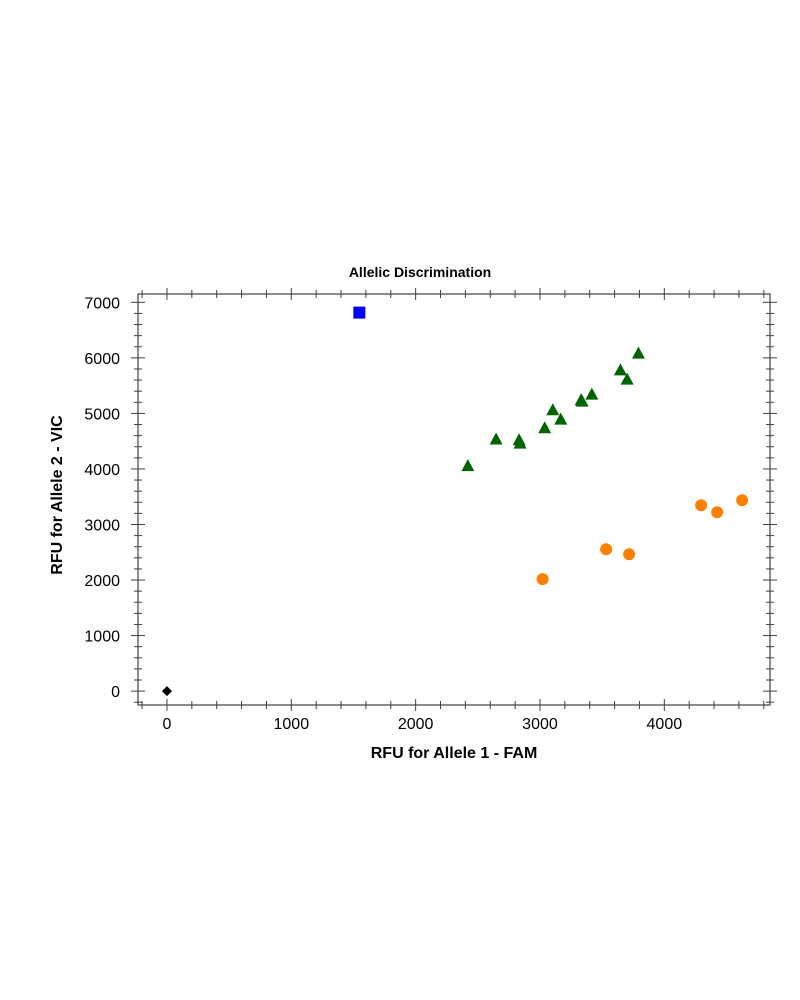 Image resolution: width=800 pixels, height=1000 pixels. I want to click on y-tick-label: 4000, so click(102, 470).